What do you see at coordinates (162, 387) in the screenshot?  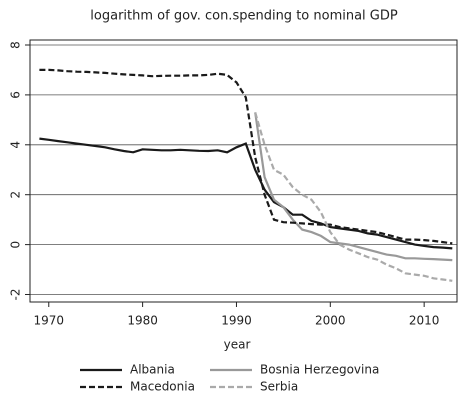 I see `legend-label: Macedonia` at bounding box center [162, 387].